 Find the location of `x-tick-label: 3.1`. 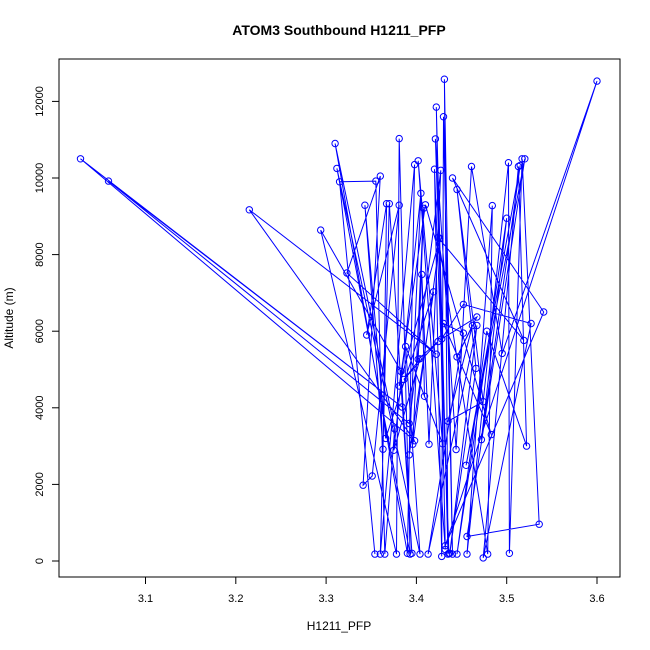

x-tick-label: 3.1 is located at coordinates (145, 599).